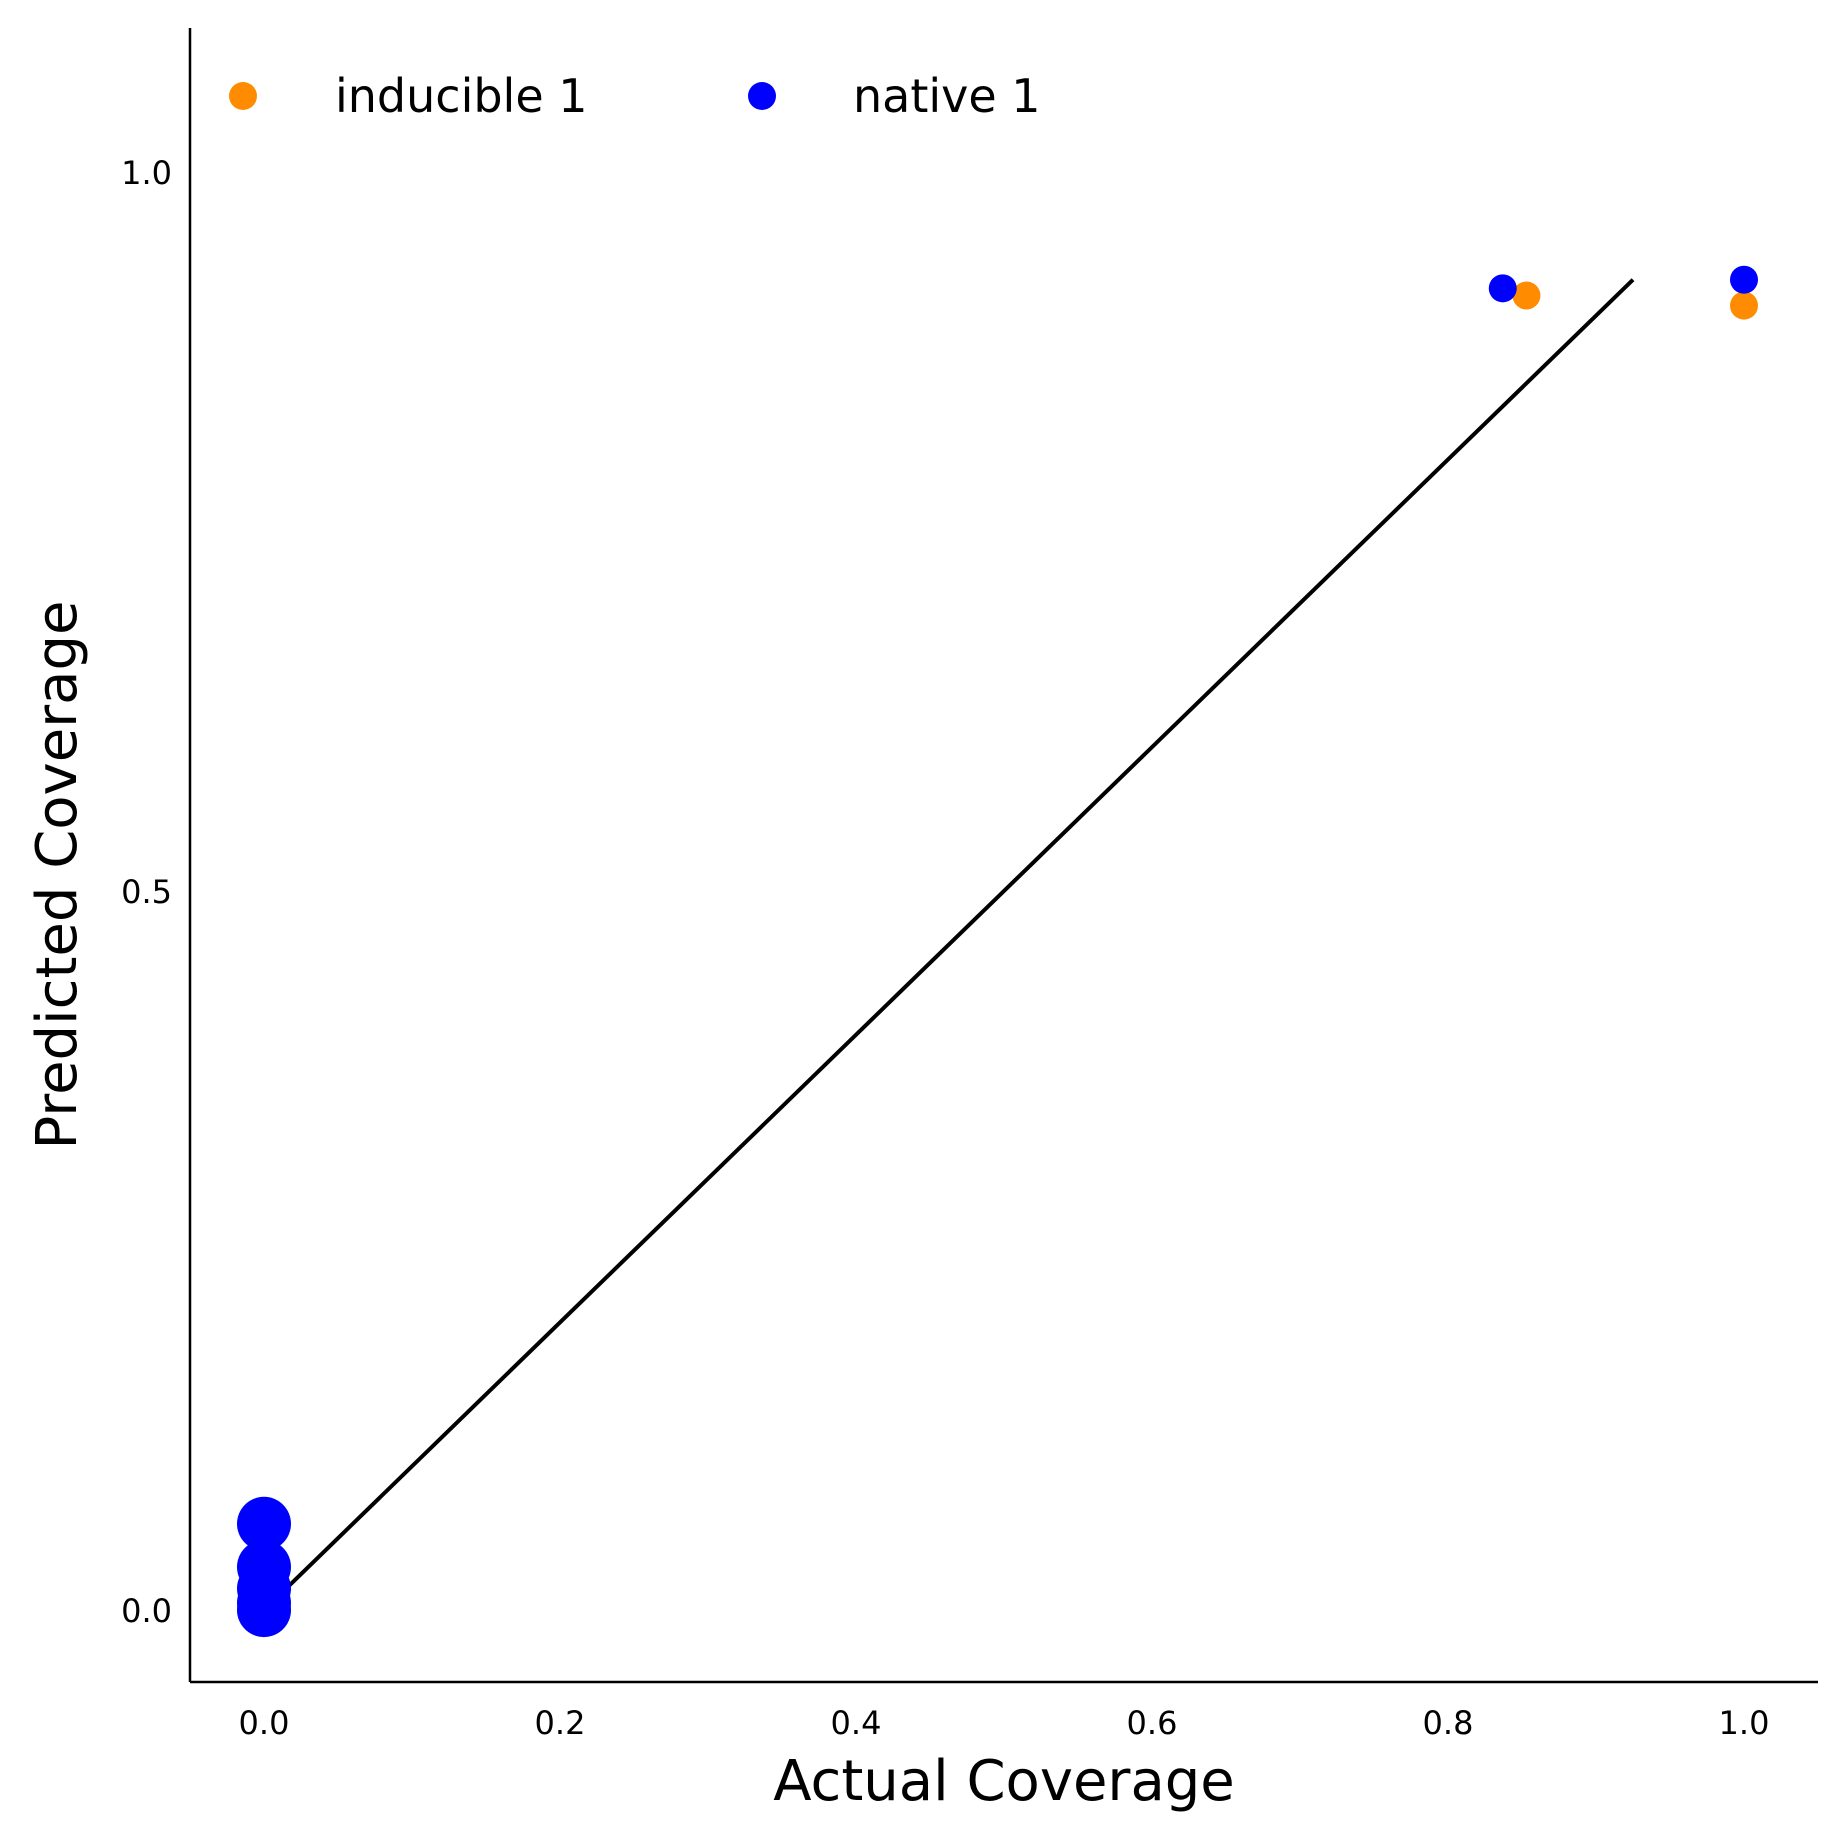  I want to click on x-axis-label: Actual Coverage, so click(1004, 1781).